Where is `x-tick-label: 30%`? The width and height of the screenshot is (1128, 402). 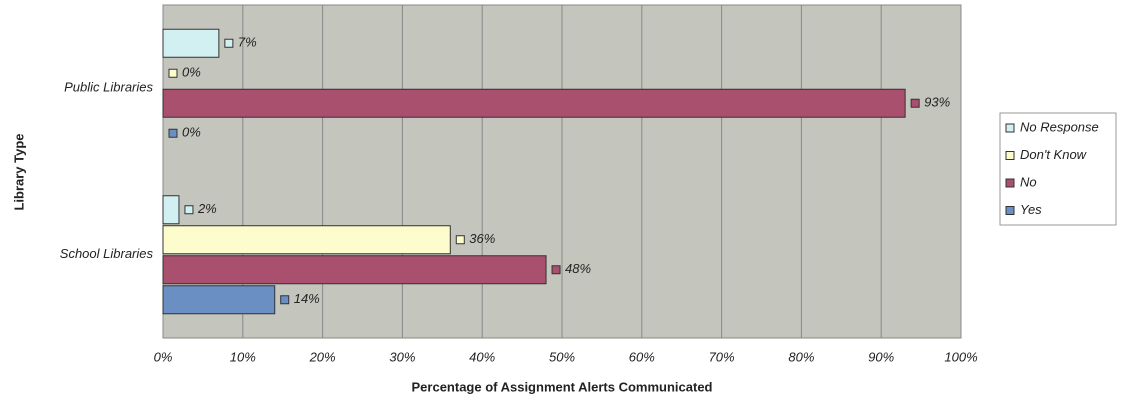 x-tick-label: 30% is located at coordinates (402, 356).